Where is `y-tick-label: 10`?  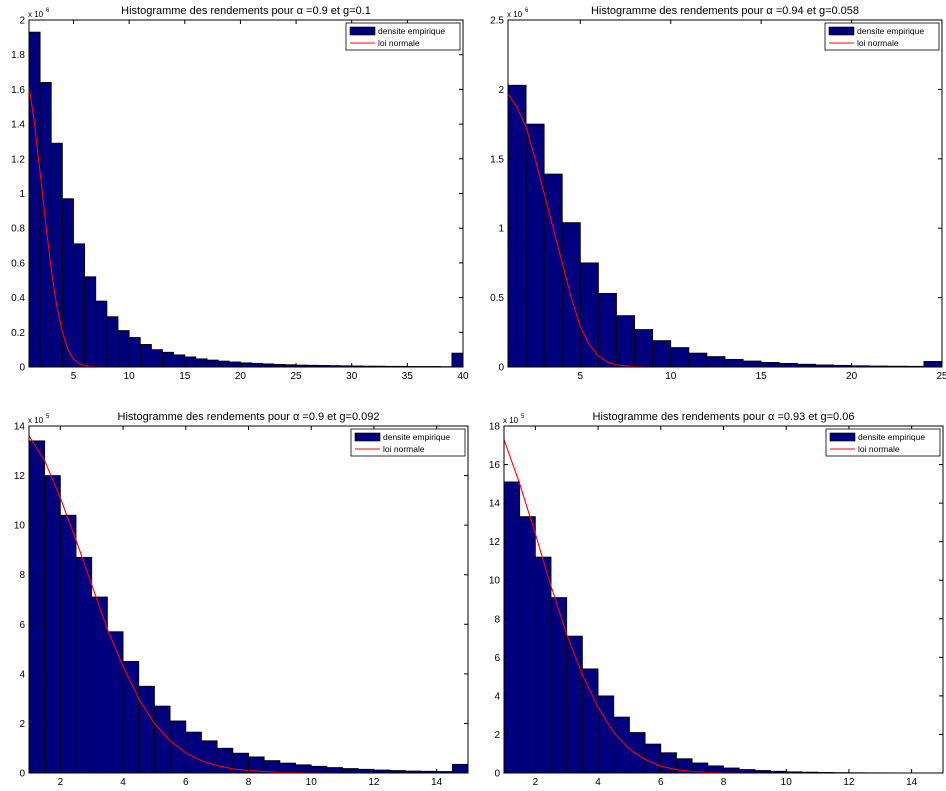
y-tick-label: 10 is located at coordinates (495, 581).